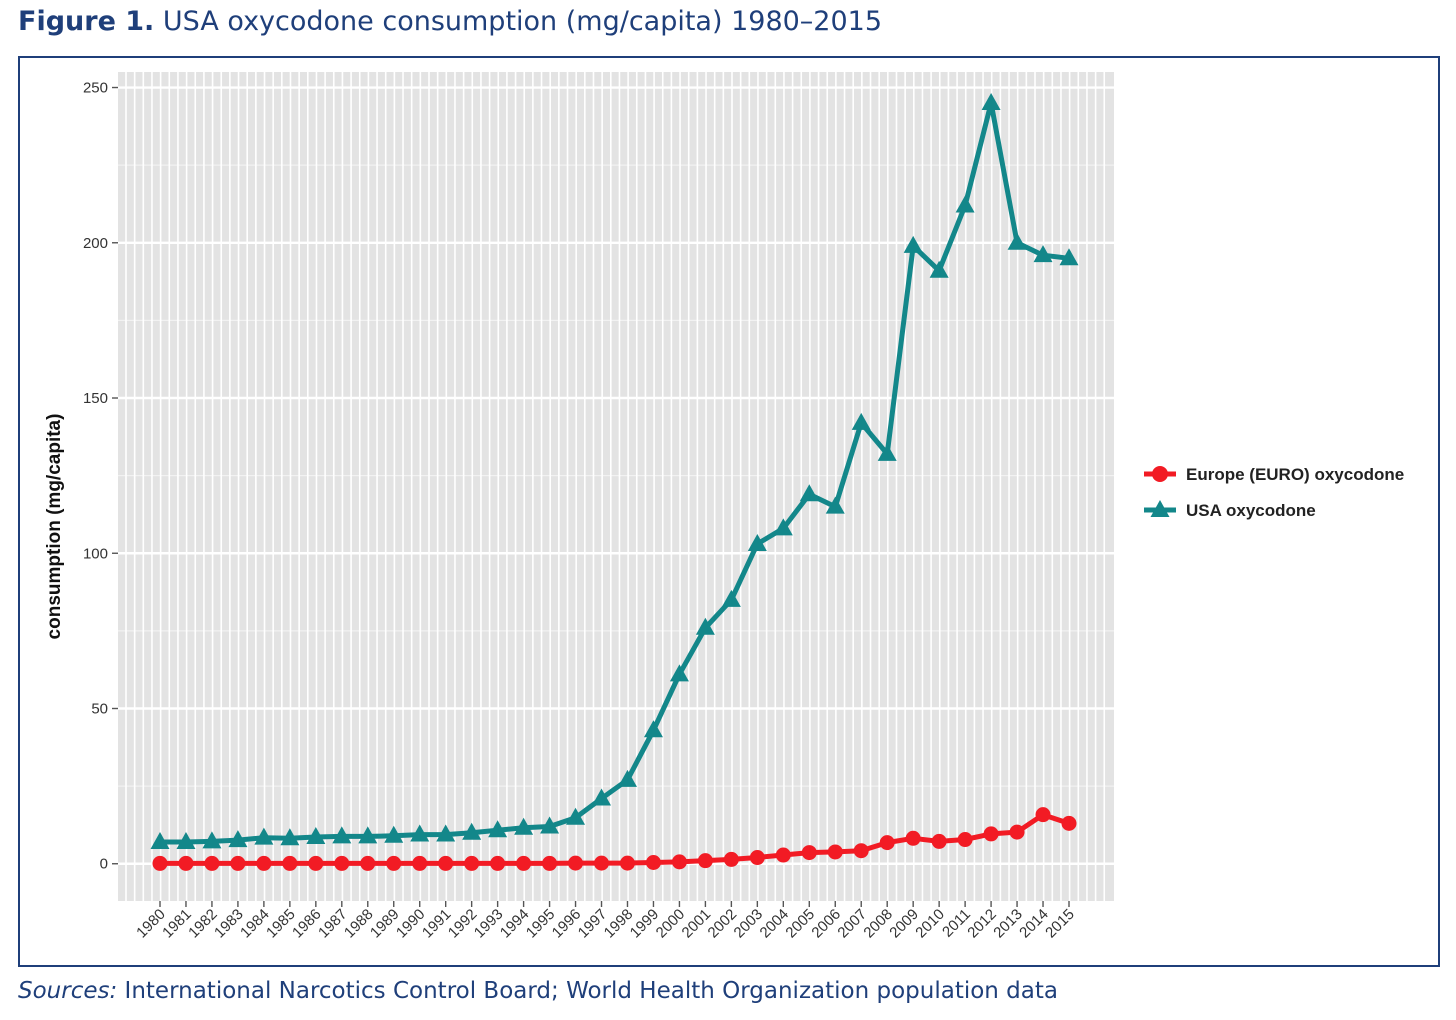 This screenshot has width=1456, height=1020. I want to click on x-tick-label: 1984, so click(255, 924).